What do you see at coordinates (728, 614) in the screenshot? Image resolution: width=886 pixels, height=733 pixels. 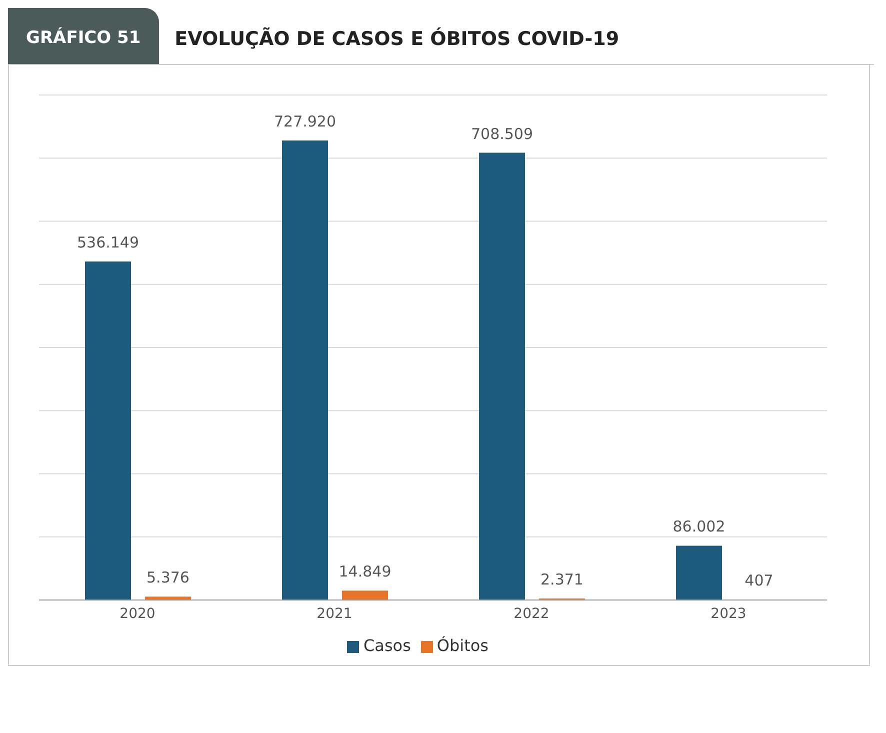 I see `x-tick-label: 2023` at bounding box center [728, 614].